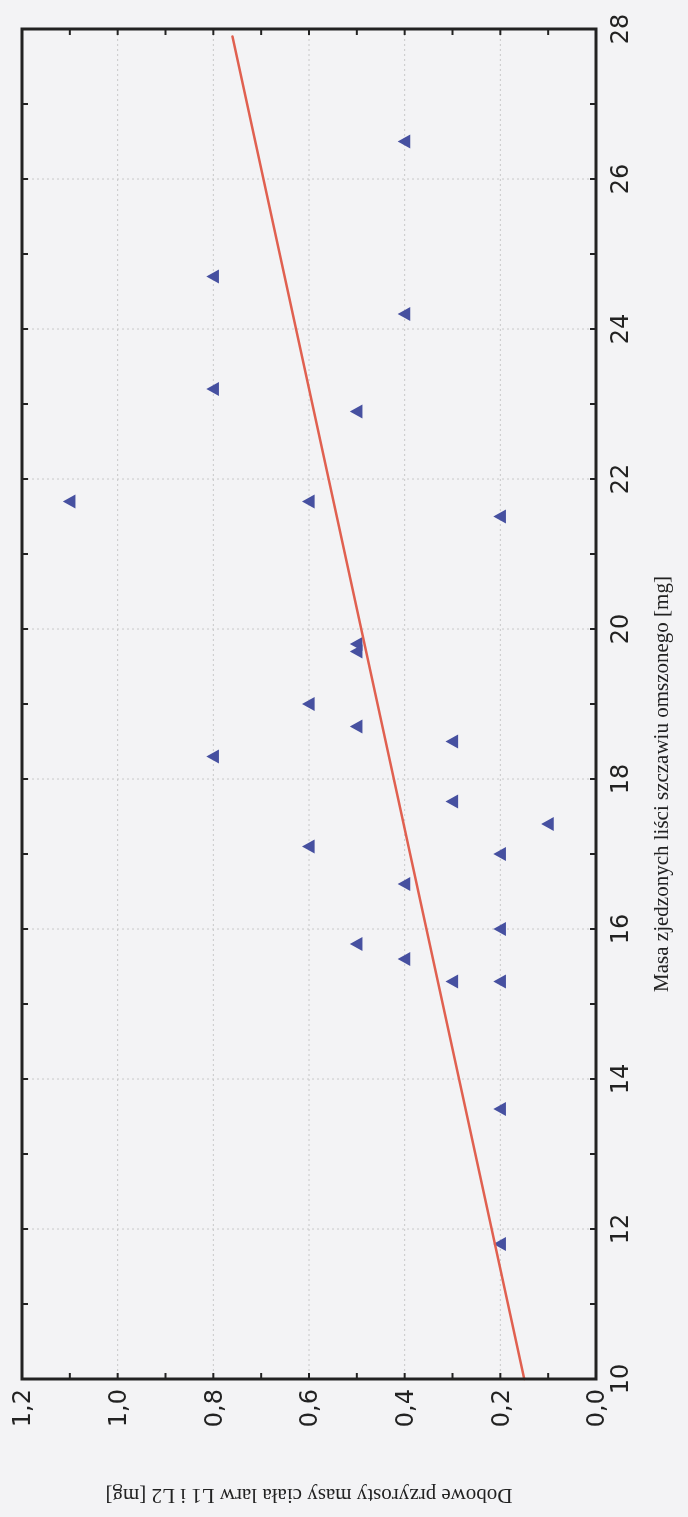  Describe the element at coordinates (118, 1408) in the screenshot. I see `x-tick-label: 1,0` at that location.